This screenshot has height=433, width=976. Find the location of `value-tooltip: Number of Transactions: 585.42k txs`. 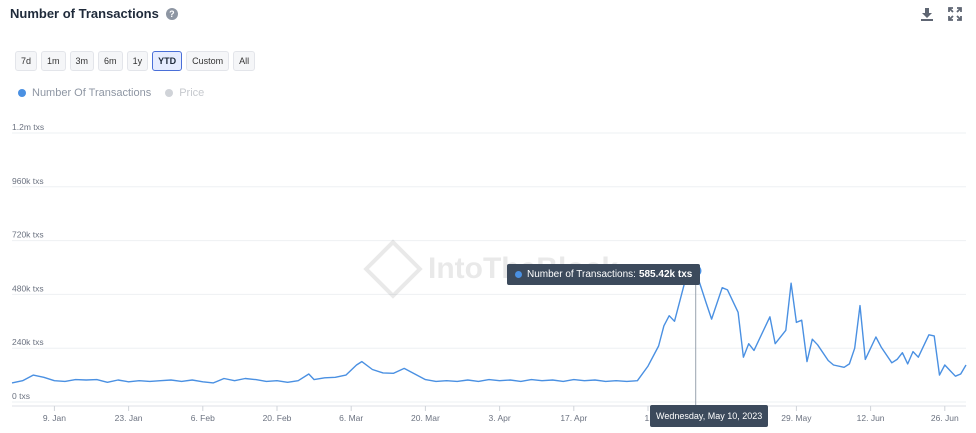

value-tooltip: Number of Transactions: 585.42k txs is located at coordinates (604, 274).